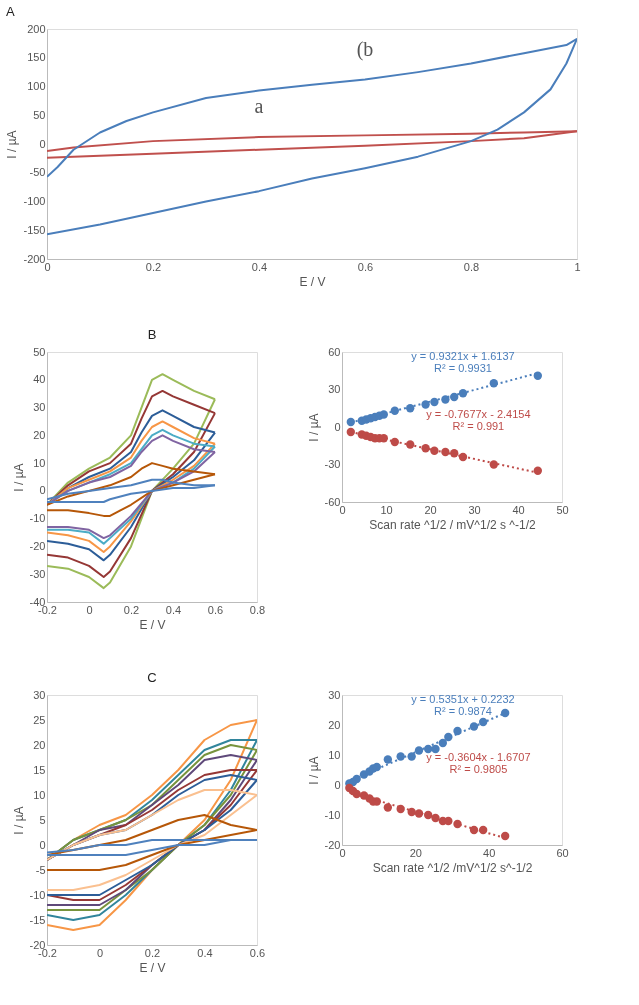 The height and width of the screenshot is (1005, 639). Describe the element at coordinates (386, 509) in the screenshot. I see `x-tick-label: 10` at that location.